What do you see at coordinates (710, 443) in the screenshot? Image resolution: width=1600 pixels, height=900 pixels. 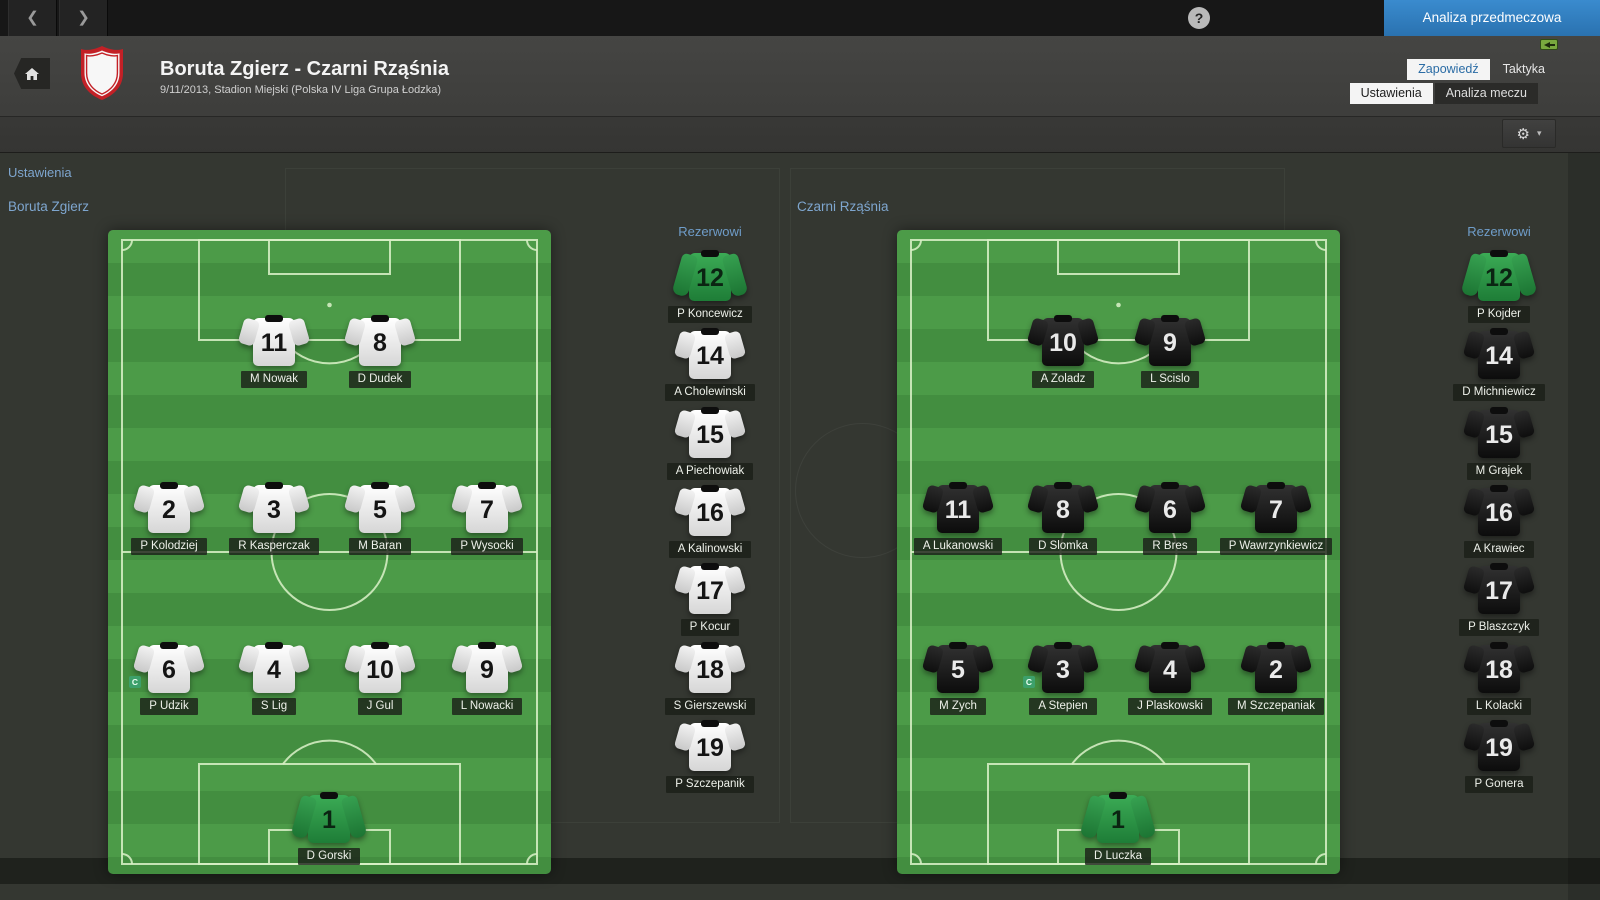 I see `sub-player-chip: 15 A Piechowiak` at bounding box center [710, 443].